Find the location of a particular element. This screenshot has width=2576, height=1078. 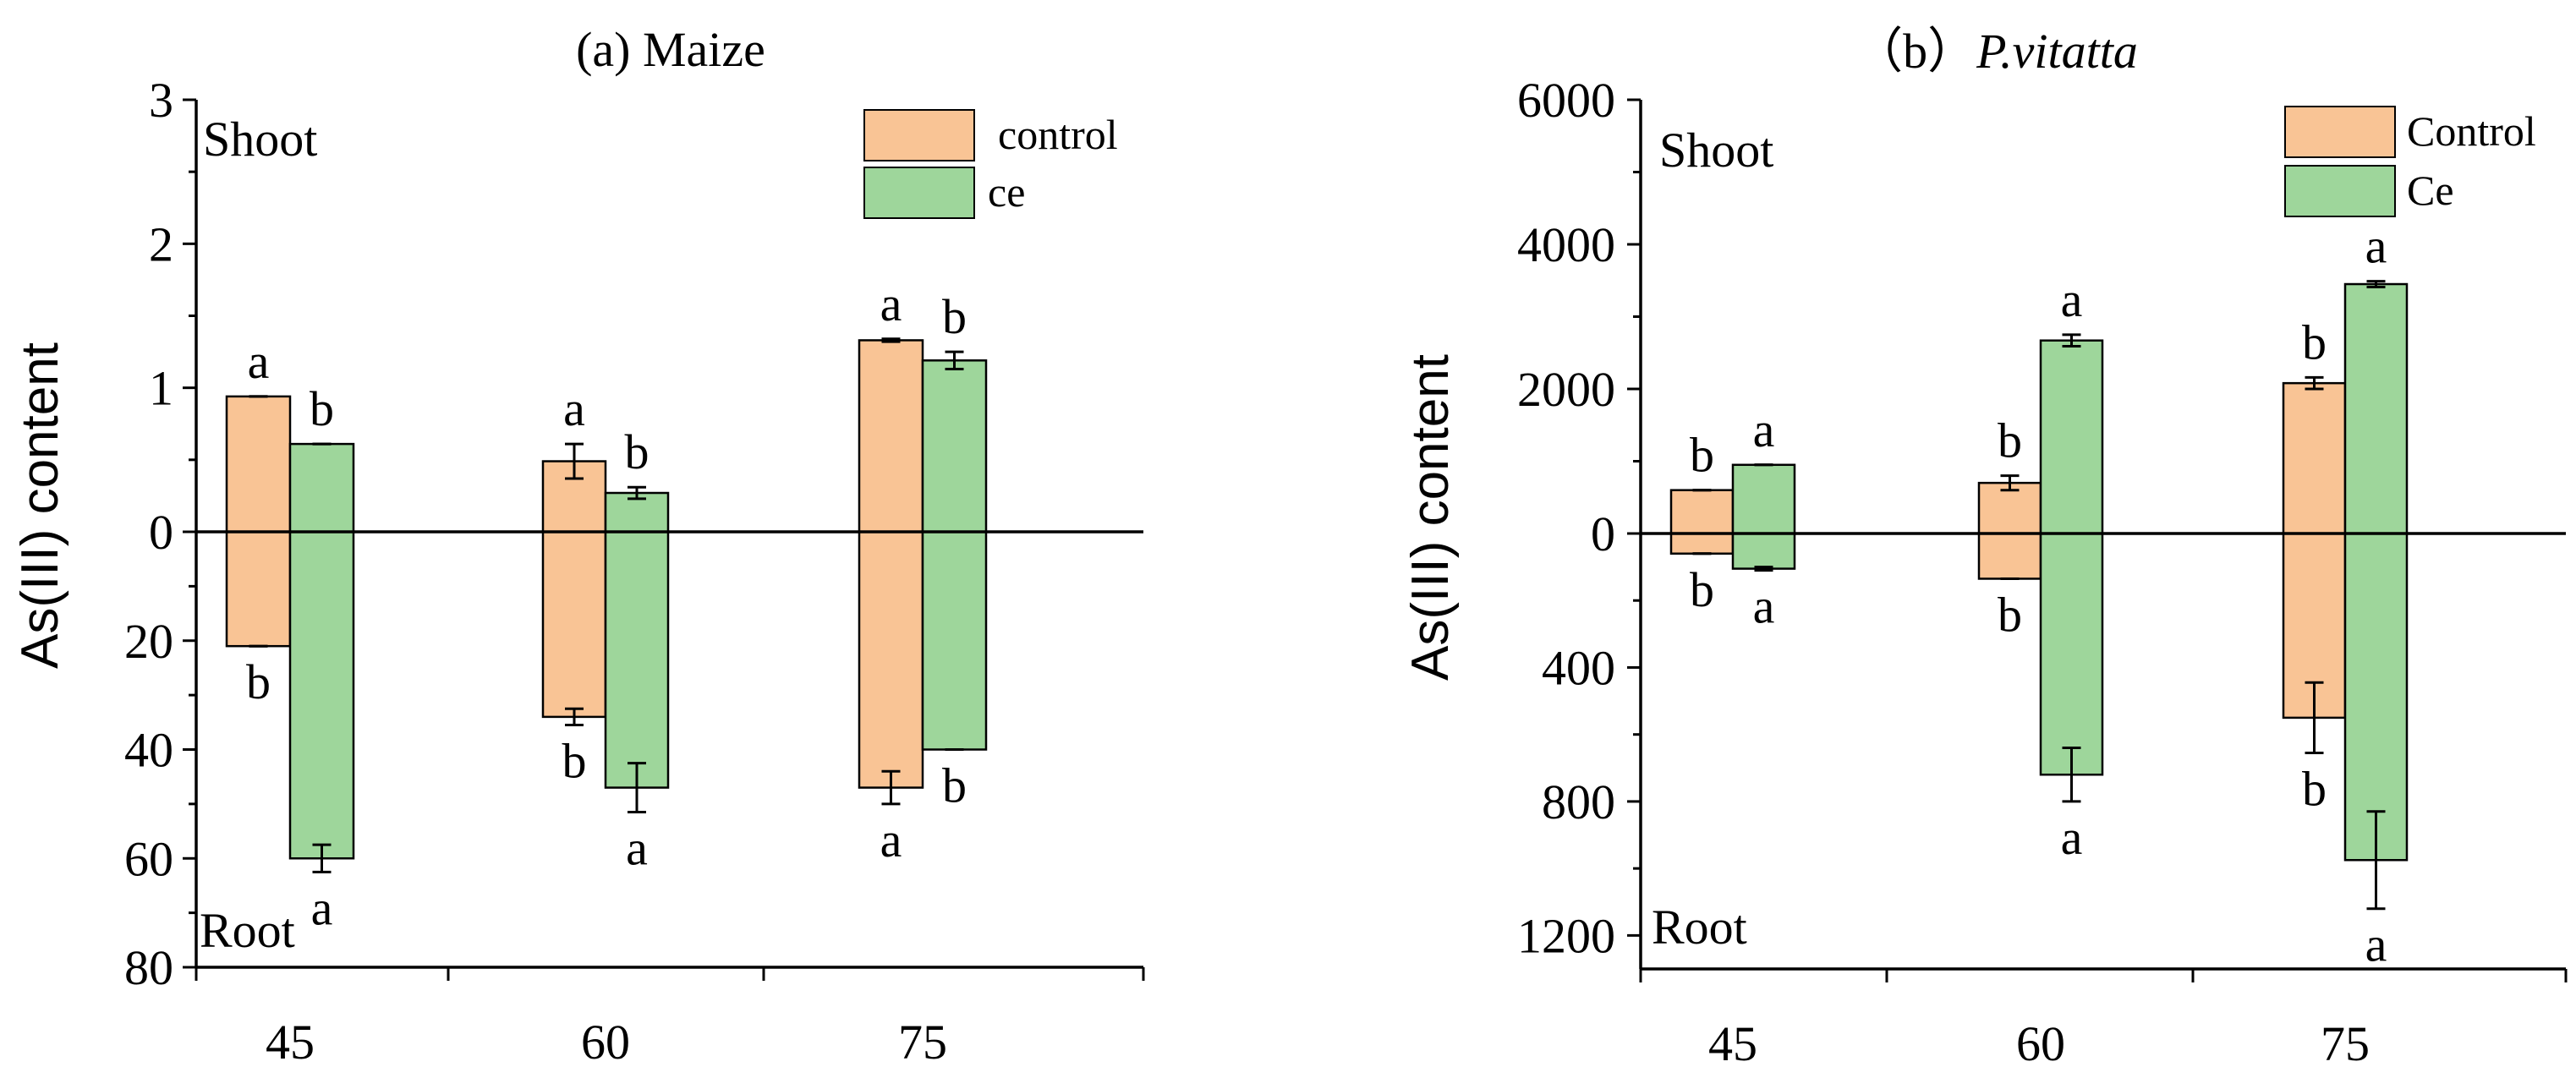

shoot-label-maize: Shoot is located at coordinates (260, 139).